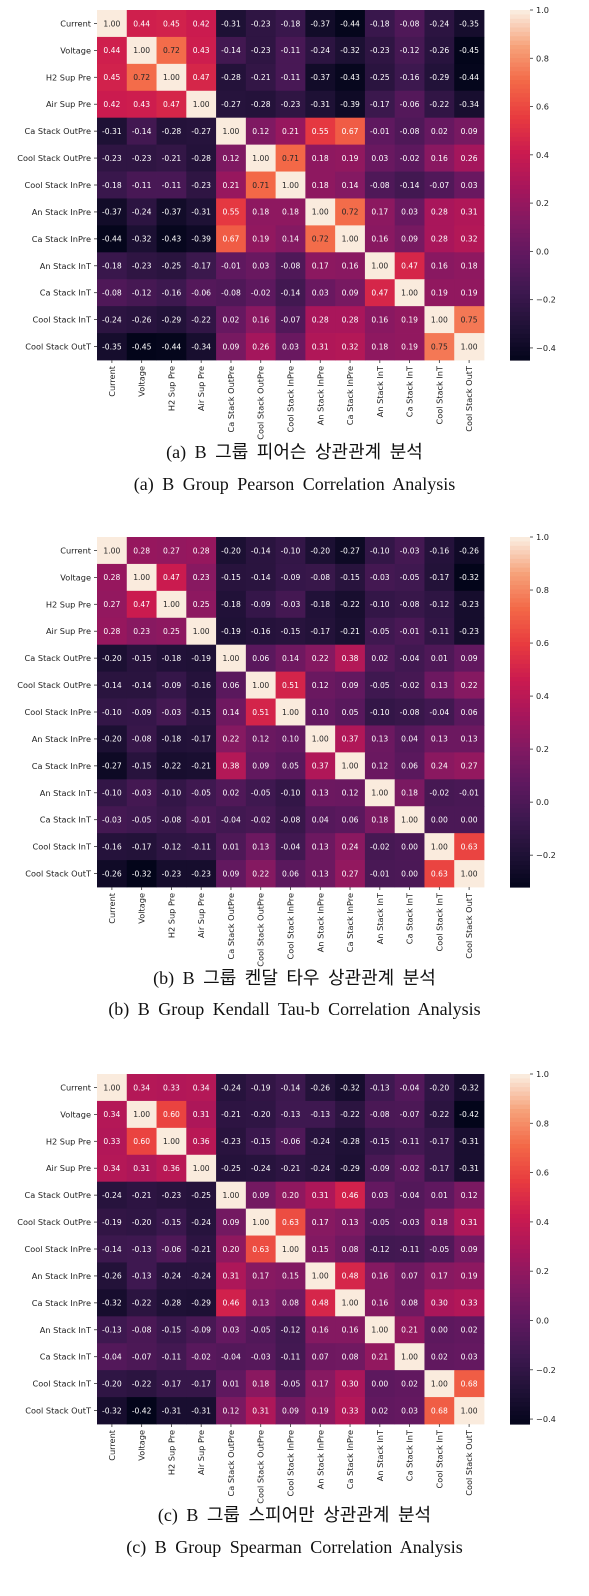  What do you see at coordinates (112, 712) in the screenshot?
I see `kendall-value-6-0: -0.10` at bounding box center [112, 712].